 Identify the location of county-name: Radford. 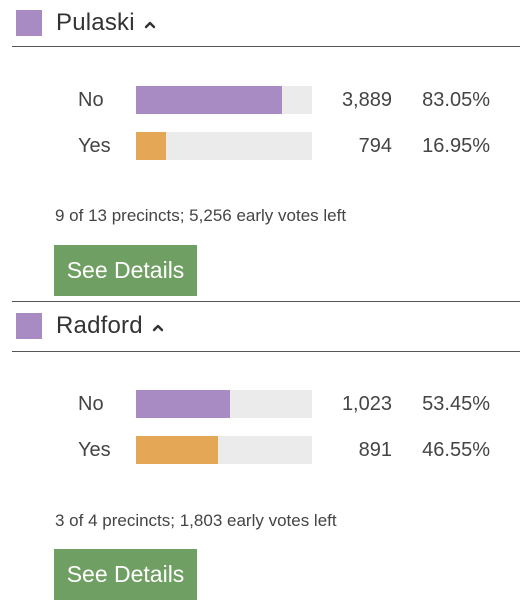
(99, 325).